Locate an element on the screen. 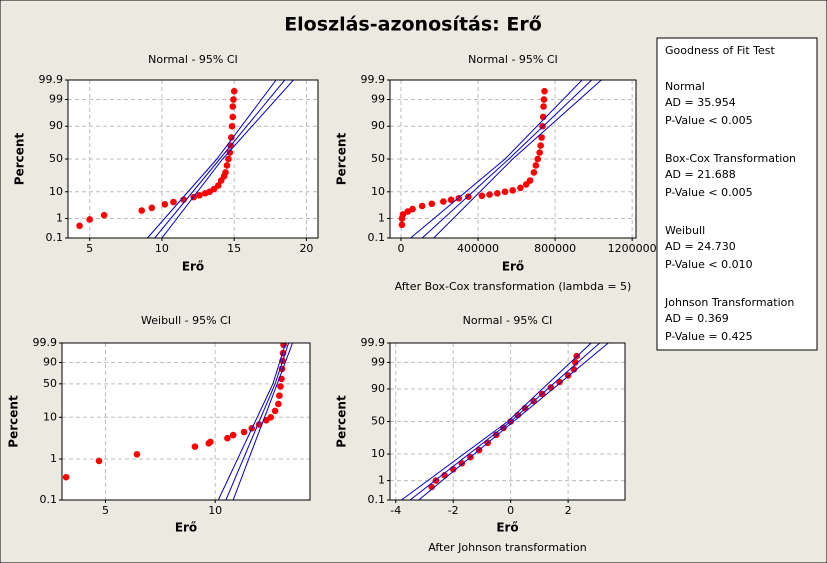 The image size is (827, 563). gof-p-value: P-Value < 0.005 is located at coordinates (709, 192).